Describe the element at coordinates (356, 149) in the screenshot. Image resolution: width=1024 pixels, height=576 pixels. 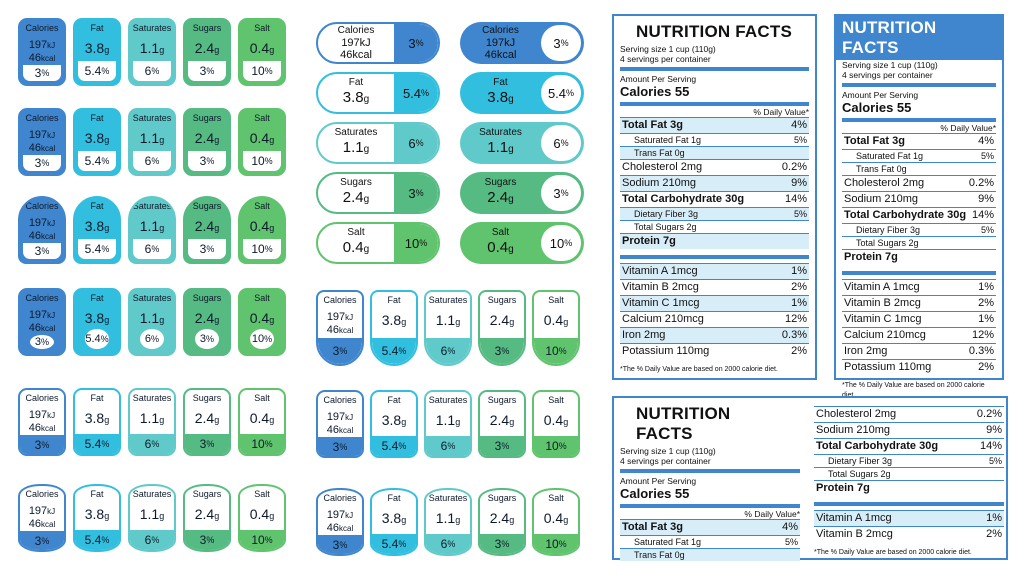
I see `pill-saturates-value: 1.1g` at that location.